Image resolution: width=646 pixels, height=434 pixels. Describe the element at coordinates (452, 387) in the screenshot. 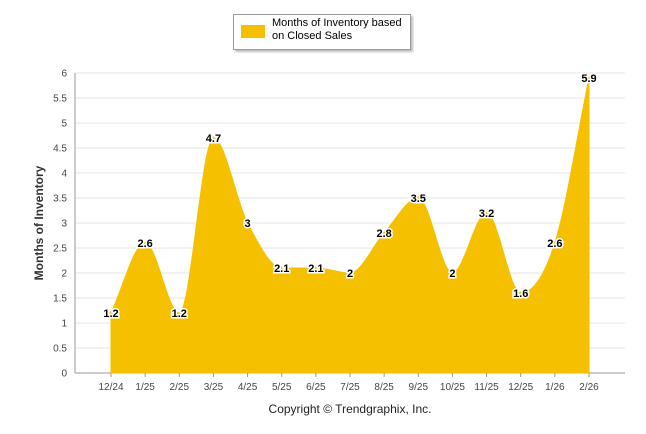

I see `x-tick-label: 10/25` at that location.